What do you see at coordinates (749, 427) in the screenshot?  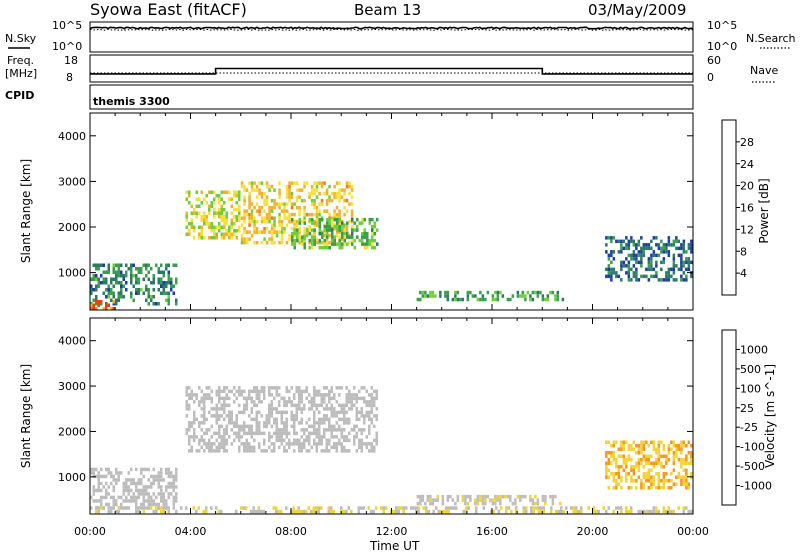 I see `colorbar-tick-label: -25` at bounding box center [749, 427].